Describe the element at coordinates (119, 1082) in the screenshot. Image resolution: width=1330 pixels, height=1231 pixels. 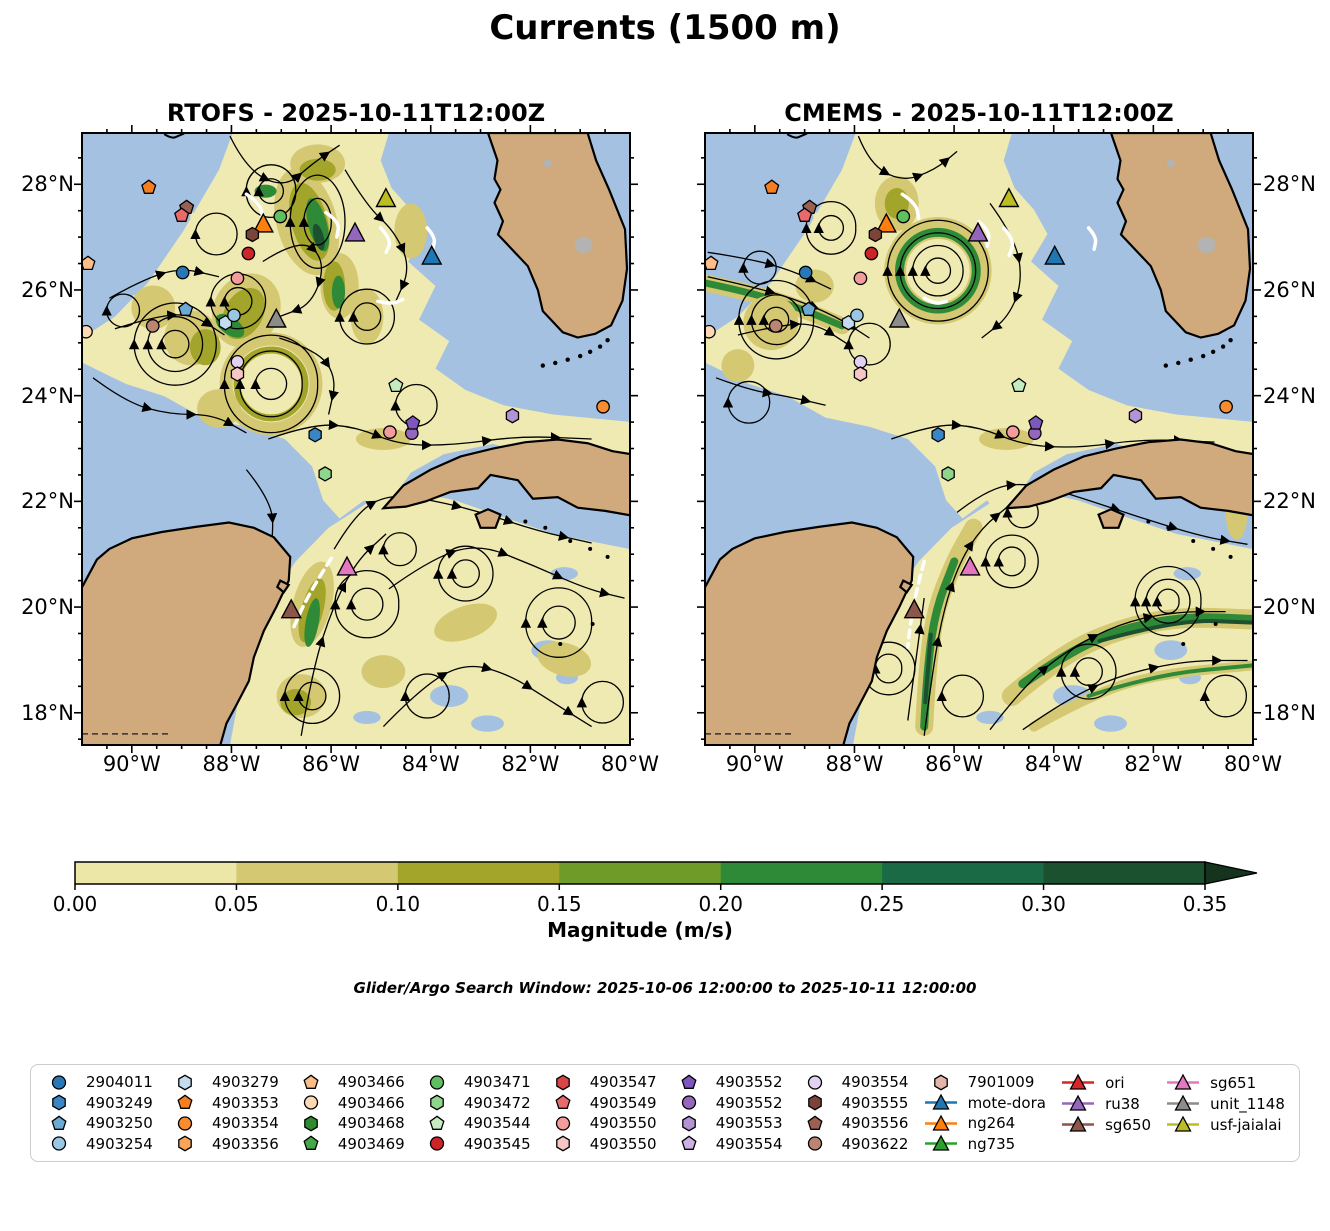
I see `legend-label: 2904011` at that location.